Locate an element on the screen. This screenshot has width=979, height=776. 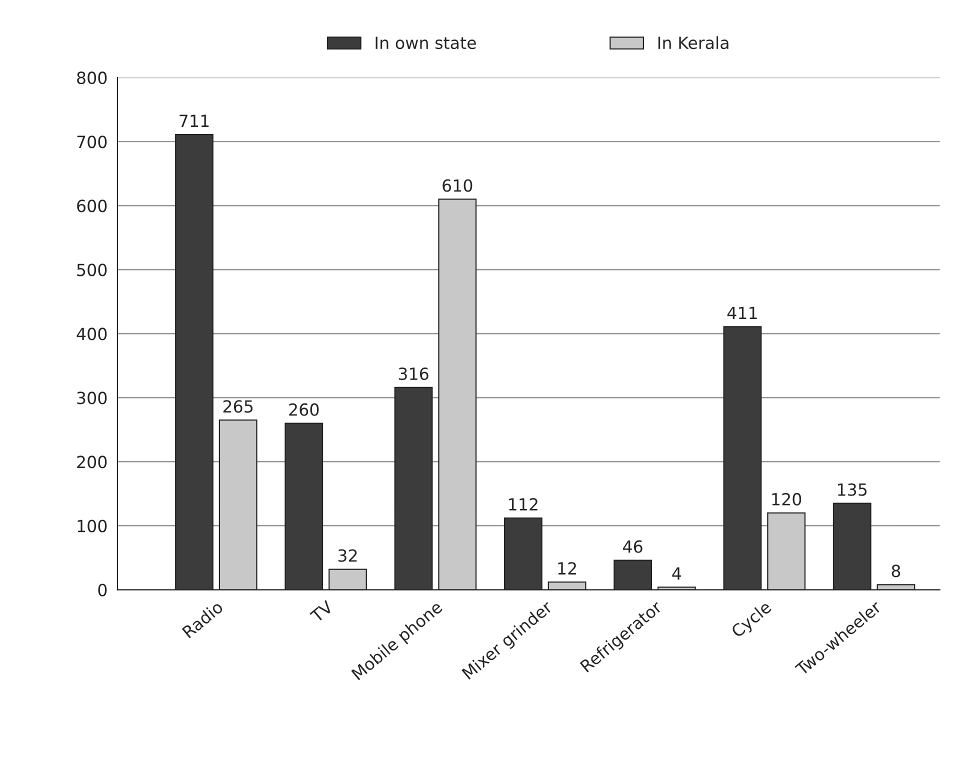
data-label: 316 is located at coordinates (413, 373).